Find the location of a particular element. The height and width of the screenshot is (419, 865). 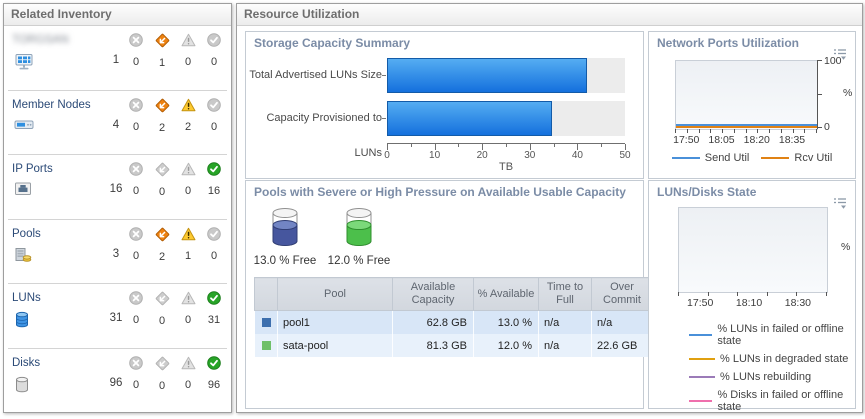

pool-color-swatch is located at coordinates (266, 322).